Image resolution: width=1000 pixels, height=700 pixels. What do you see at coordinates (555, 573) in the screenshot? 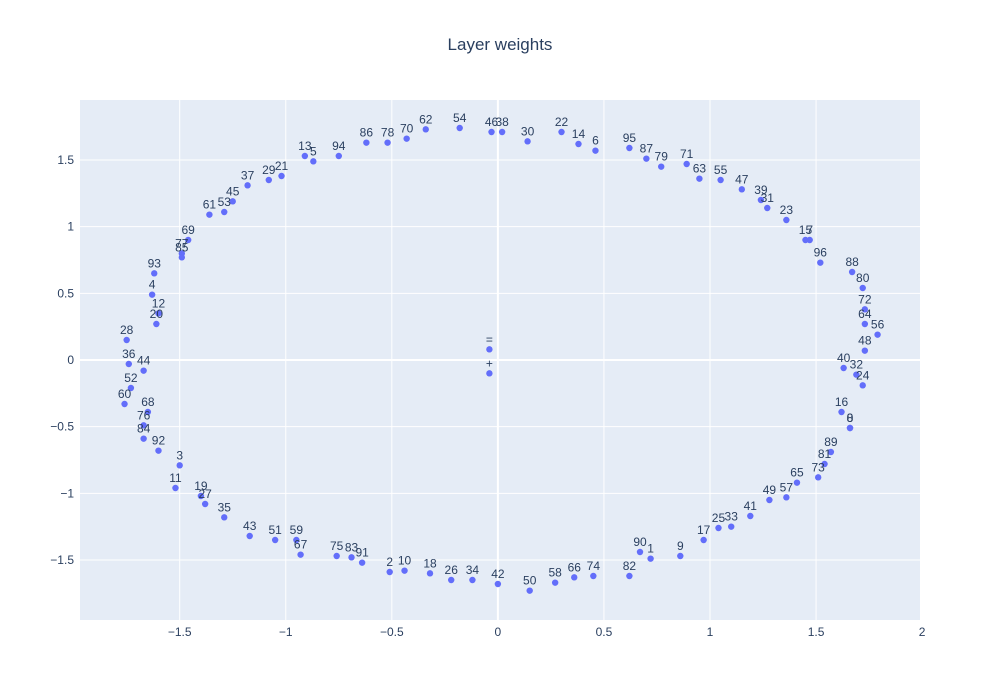
I see `data-point-label: 58` at bounding box center [555, 573].